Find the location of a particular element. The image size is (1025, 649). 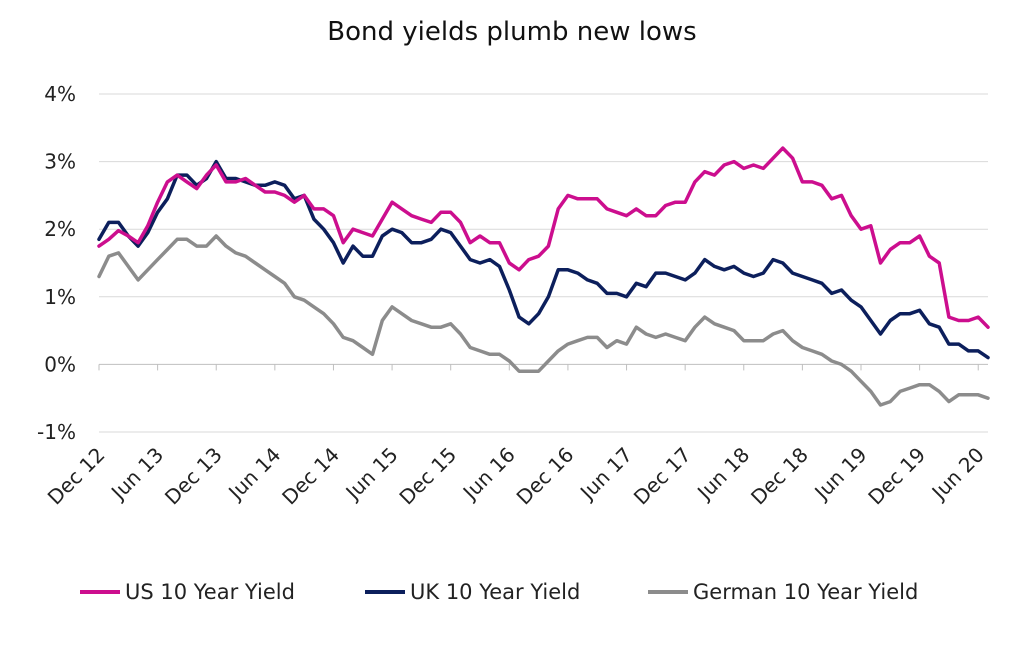

x-tick-label: Jun 13 is located at coordinates (136, 474).